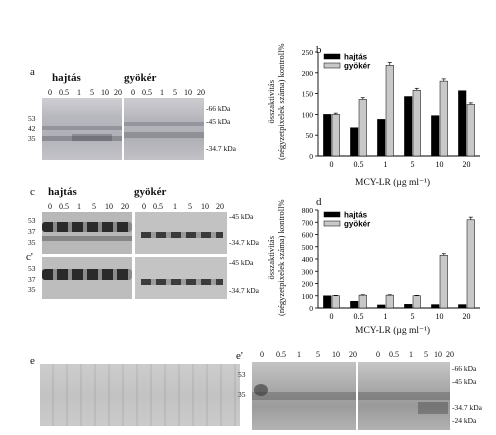  Describe the element at coordinates (467, 407) in the screenshot. I see `panel-e-prime-kda-34: -34.7 kDa` at that location.